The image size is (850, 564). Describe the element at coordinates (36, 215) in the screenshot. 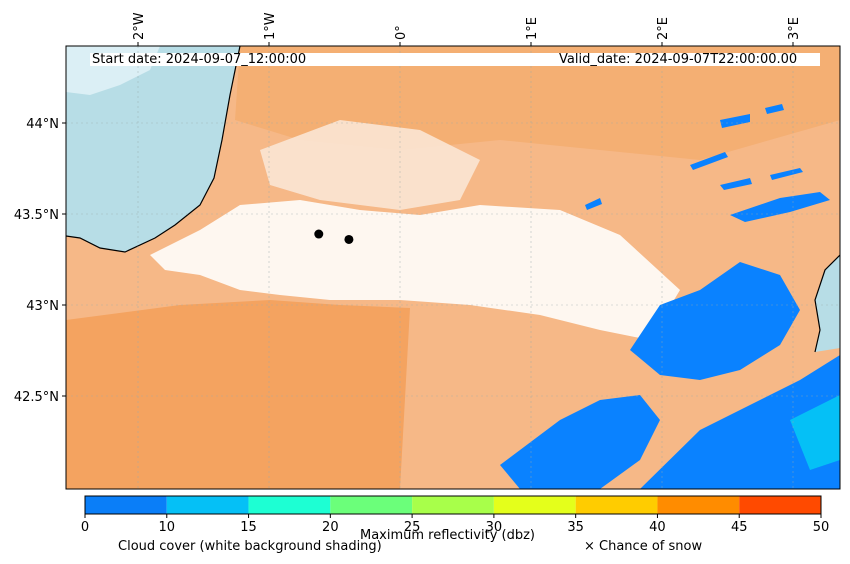

I see `lat-tick-label: 43.5°N` at that location.